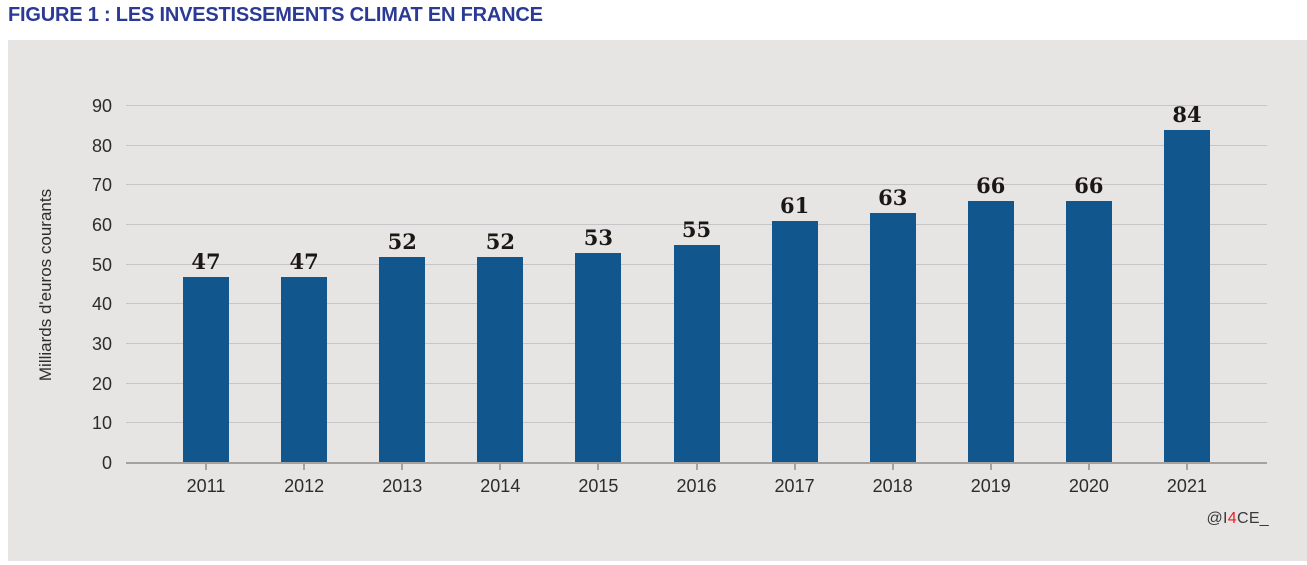 This screenshot has height=565, width=1307. What do you see at coordinates (206, 369) in the screenshot?
I see `bar-2011` at bounding box center [206, 369].